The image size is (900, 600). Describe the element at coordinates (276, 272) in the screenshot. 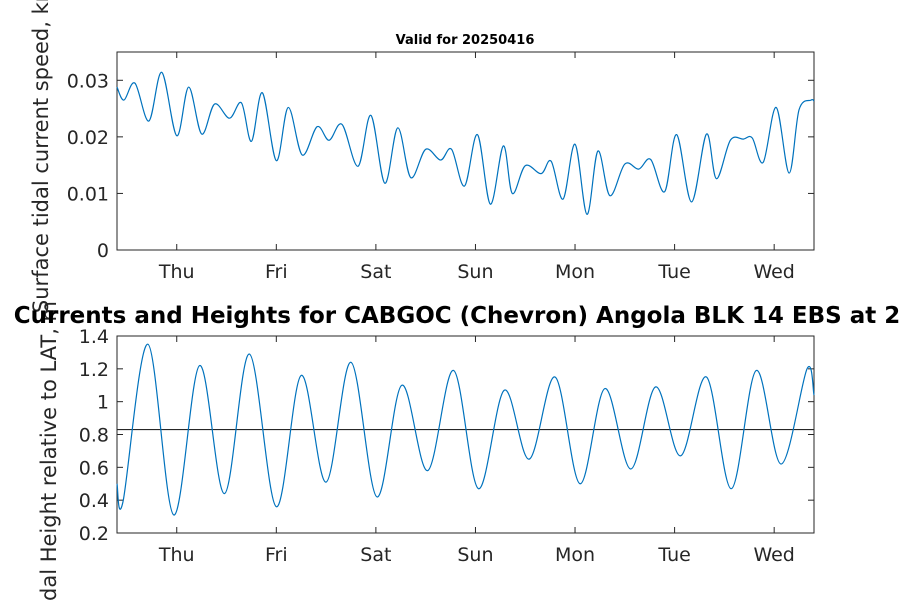

I see `current-speed-x-tick-label: Fri` at that location.